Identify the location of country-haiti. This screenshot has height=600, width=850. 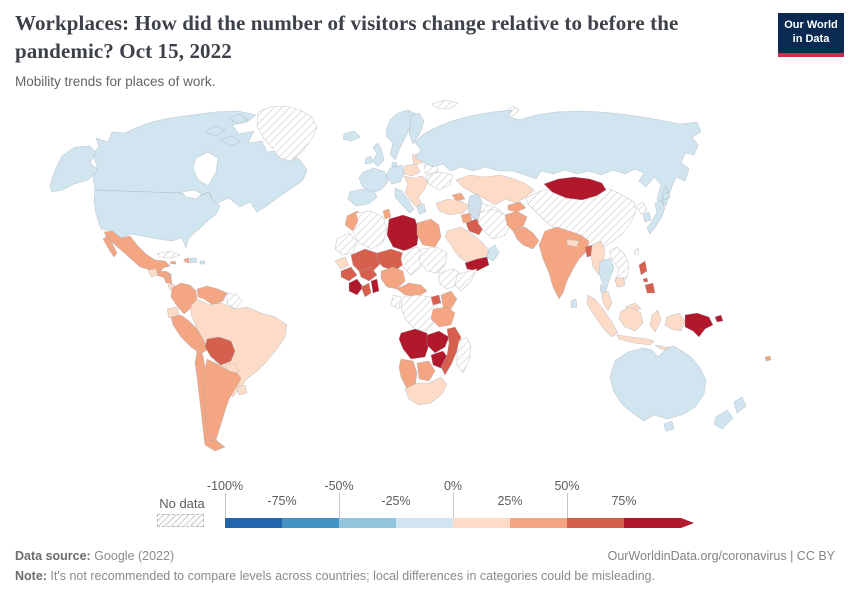
(186, 260).